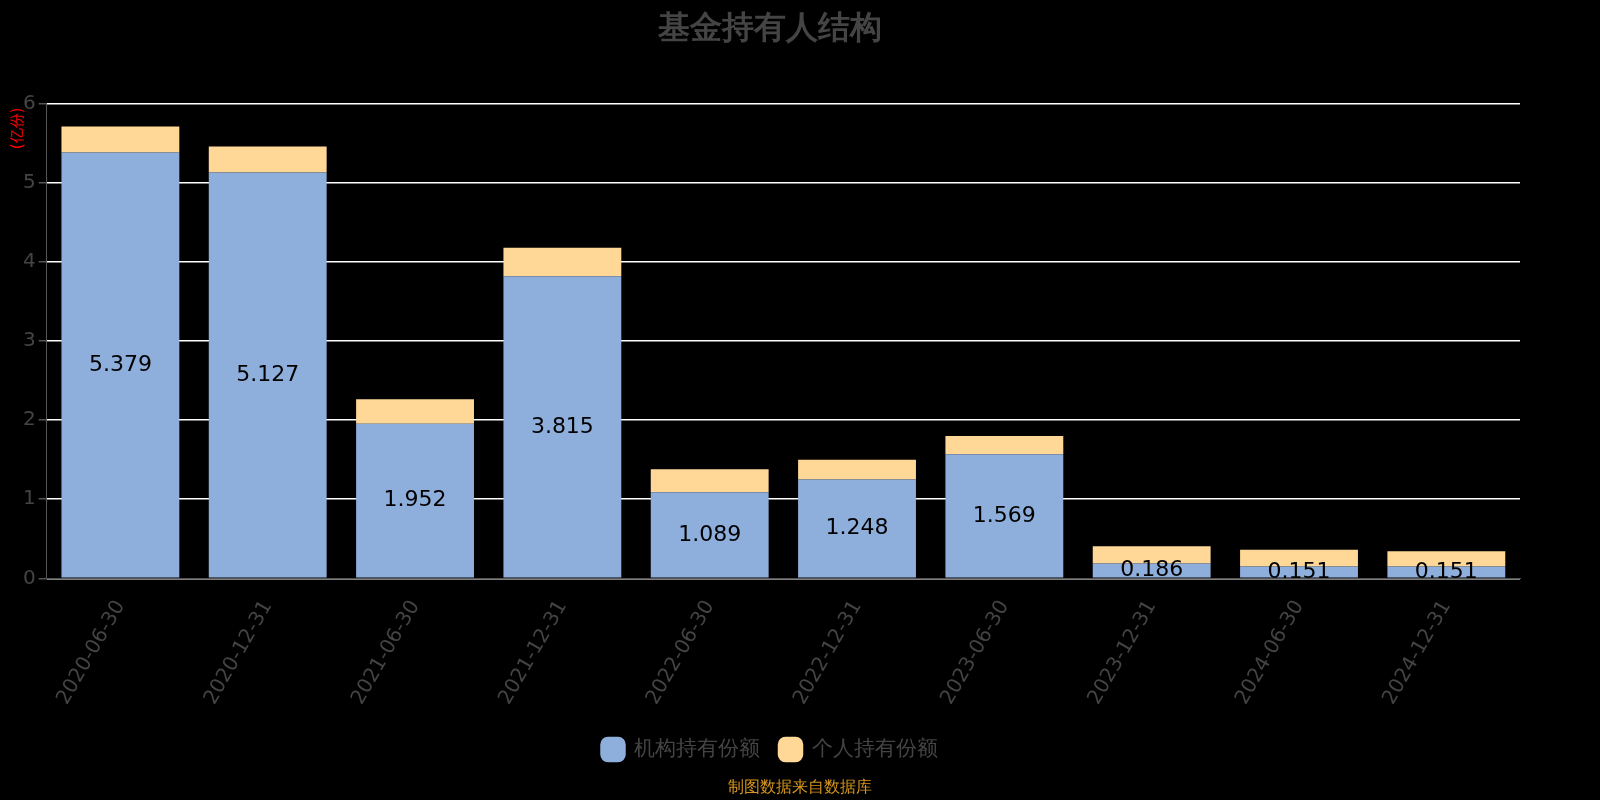 The image size is (1600, 800). Describe the element at coordinates (697, 747) in the screenshot. I see `legend-label: 机构持有份额` at that location.